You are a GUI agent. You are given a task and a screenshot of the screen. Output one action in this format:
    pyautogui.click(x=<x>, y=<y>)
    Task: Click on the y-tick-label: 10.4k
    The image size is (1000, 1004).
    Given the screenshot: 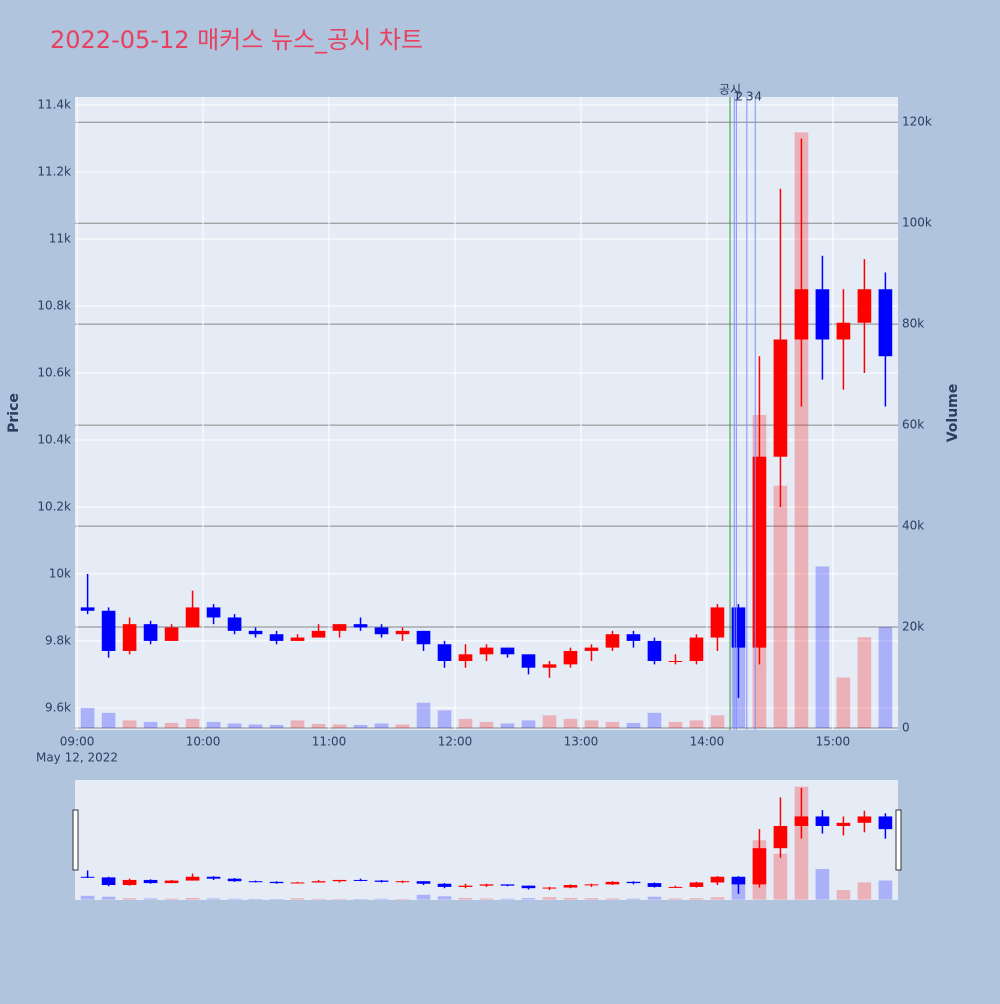 What is the action you would take?
    pyautogui.click(x=54, y=439)
    